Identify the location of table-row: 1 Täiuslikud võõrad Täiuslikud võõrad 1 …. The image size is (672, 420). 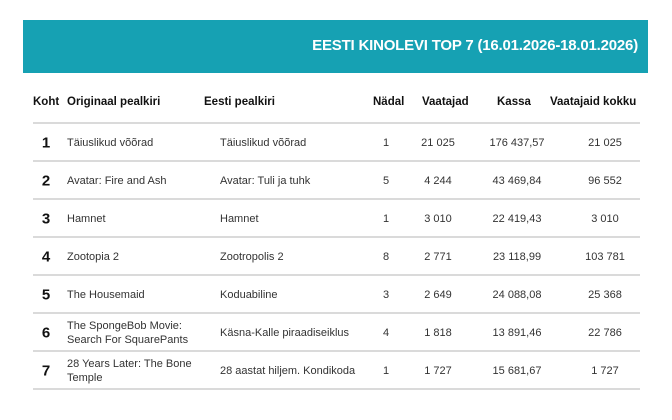
(336, 143).